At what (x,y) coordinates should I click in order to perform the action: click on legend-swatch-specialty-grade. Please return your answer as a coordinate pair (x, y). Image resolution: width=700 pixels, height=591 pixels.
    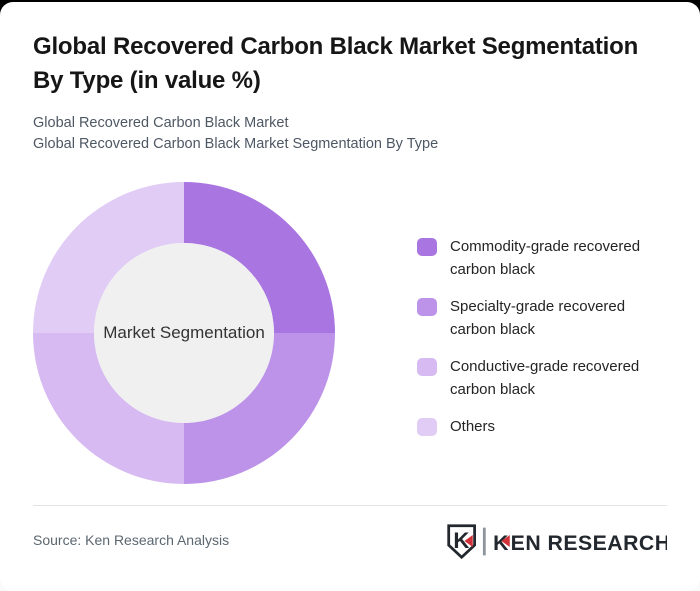
    Looking at the image, I should click on (427, 307).